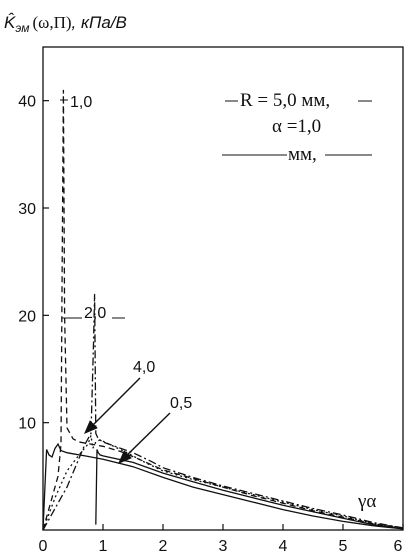 This screenshot has width=406, height=555. I want to click on title-subscript: эм, so click(22, 28).